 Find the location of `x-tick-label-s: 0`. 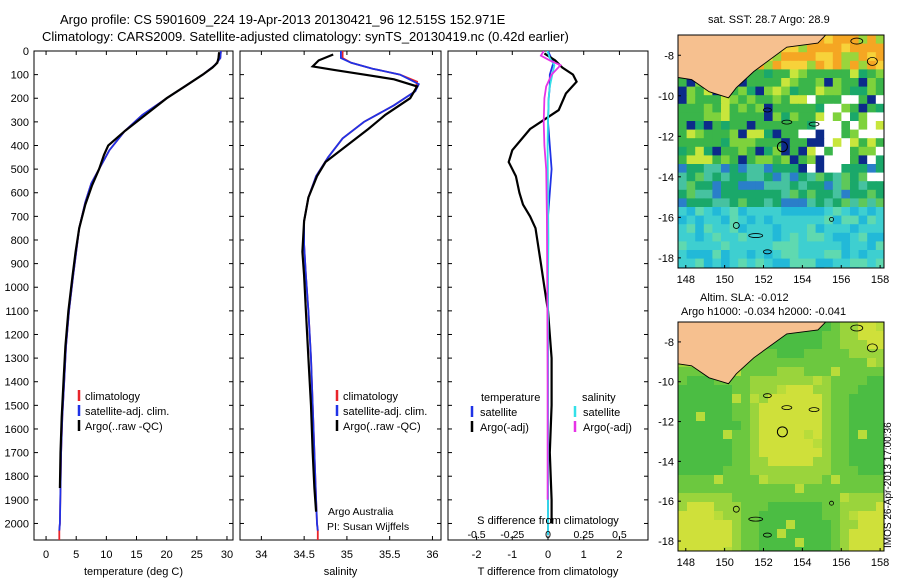

x-tick-label-s: 0 is located at coordinates (548, 535).